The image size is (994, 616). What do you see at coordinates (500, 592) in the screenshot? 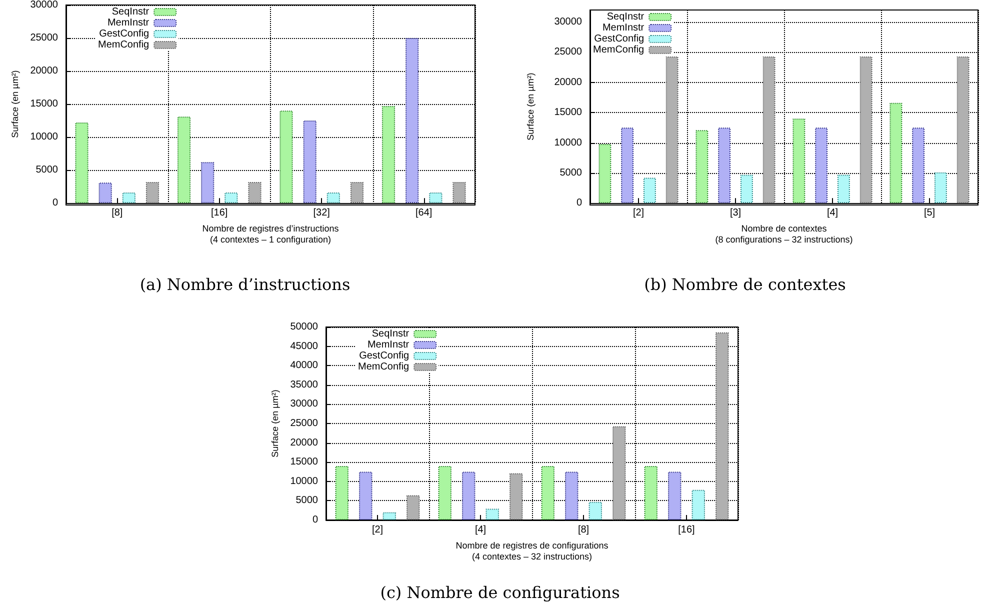
I see `text: (c) Nombre de configurations` at bounding box center [500, 592].